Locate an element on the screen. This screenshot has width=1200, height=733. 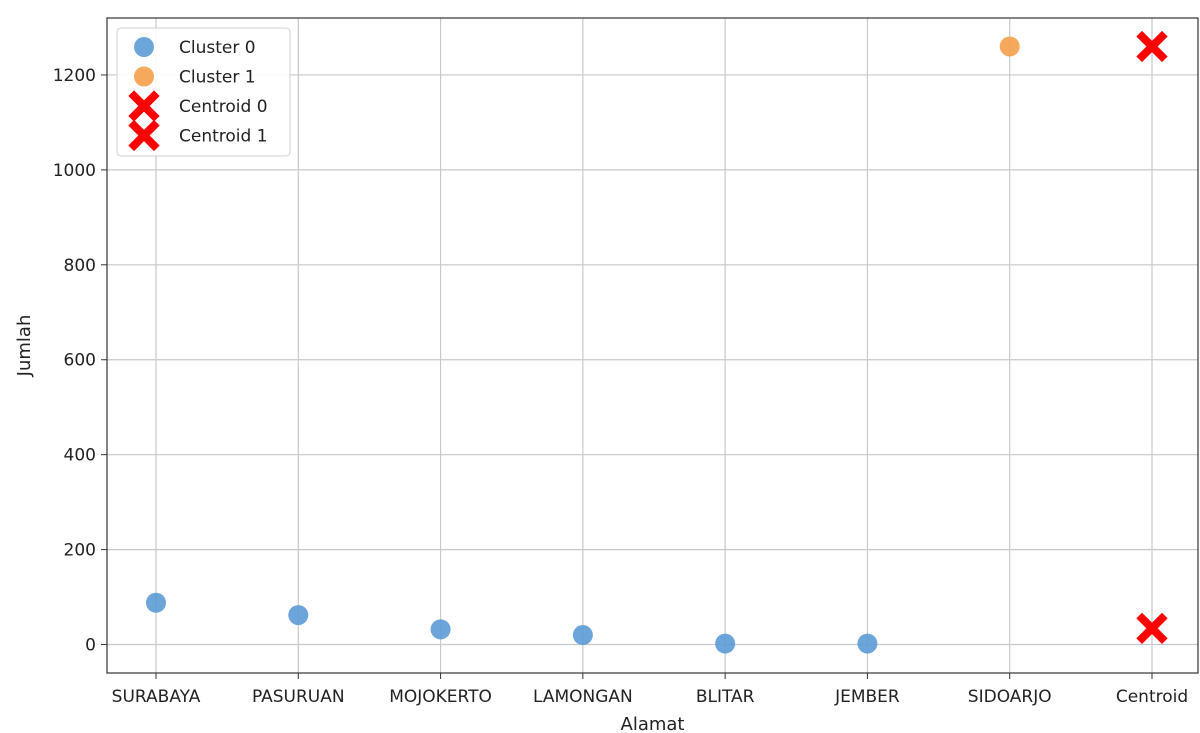
x-tick-label: JEMBER is located at coordinates (867, 697).